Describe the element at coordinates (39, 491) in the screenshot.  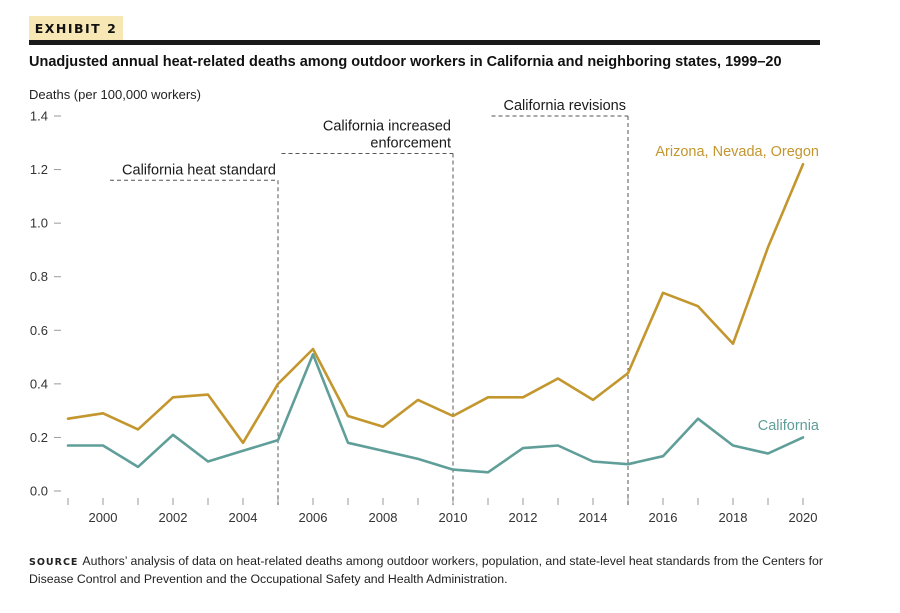
I see `y-tick-label: 0.0` at that location.